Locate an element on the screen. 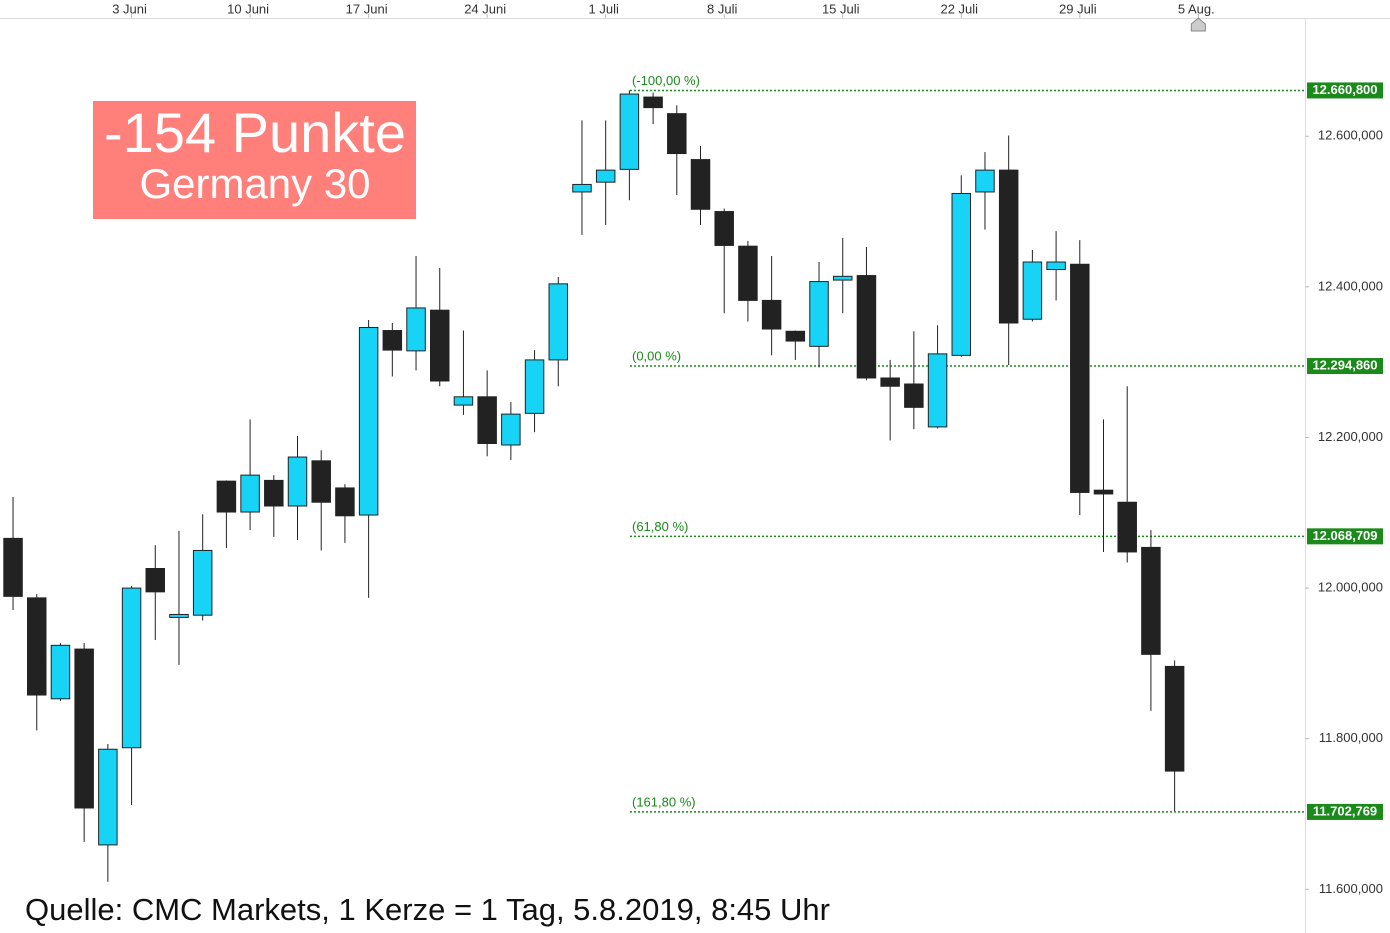 The image size is (1390, 933). level-value-label: 12.068,709 is located at coordinates (1344, 535).